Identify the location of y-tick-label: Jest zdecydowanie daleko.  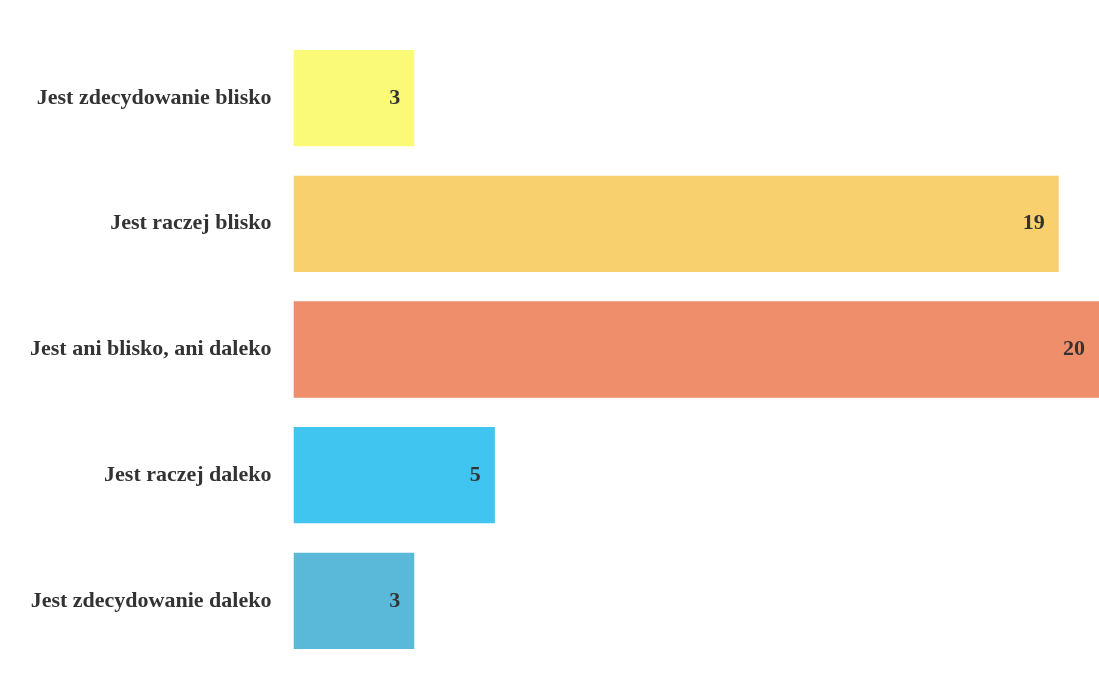
(151, 599).